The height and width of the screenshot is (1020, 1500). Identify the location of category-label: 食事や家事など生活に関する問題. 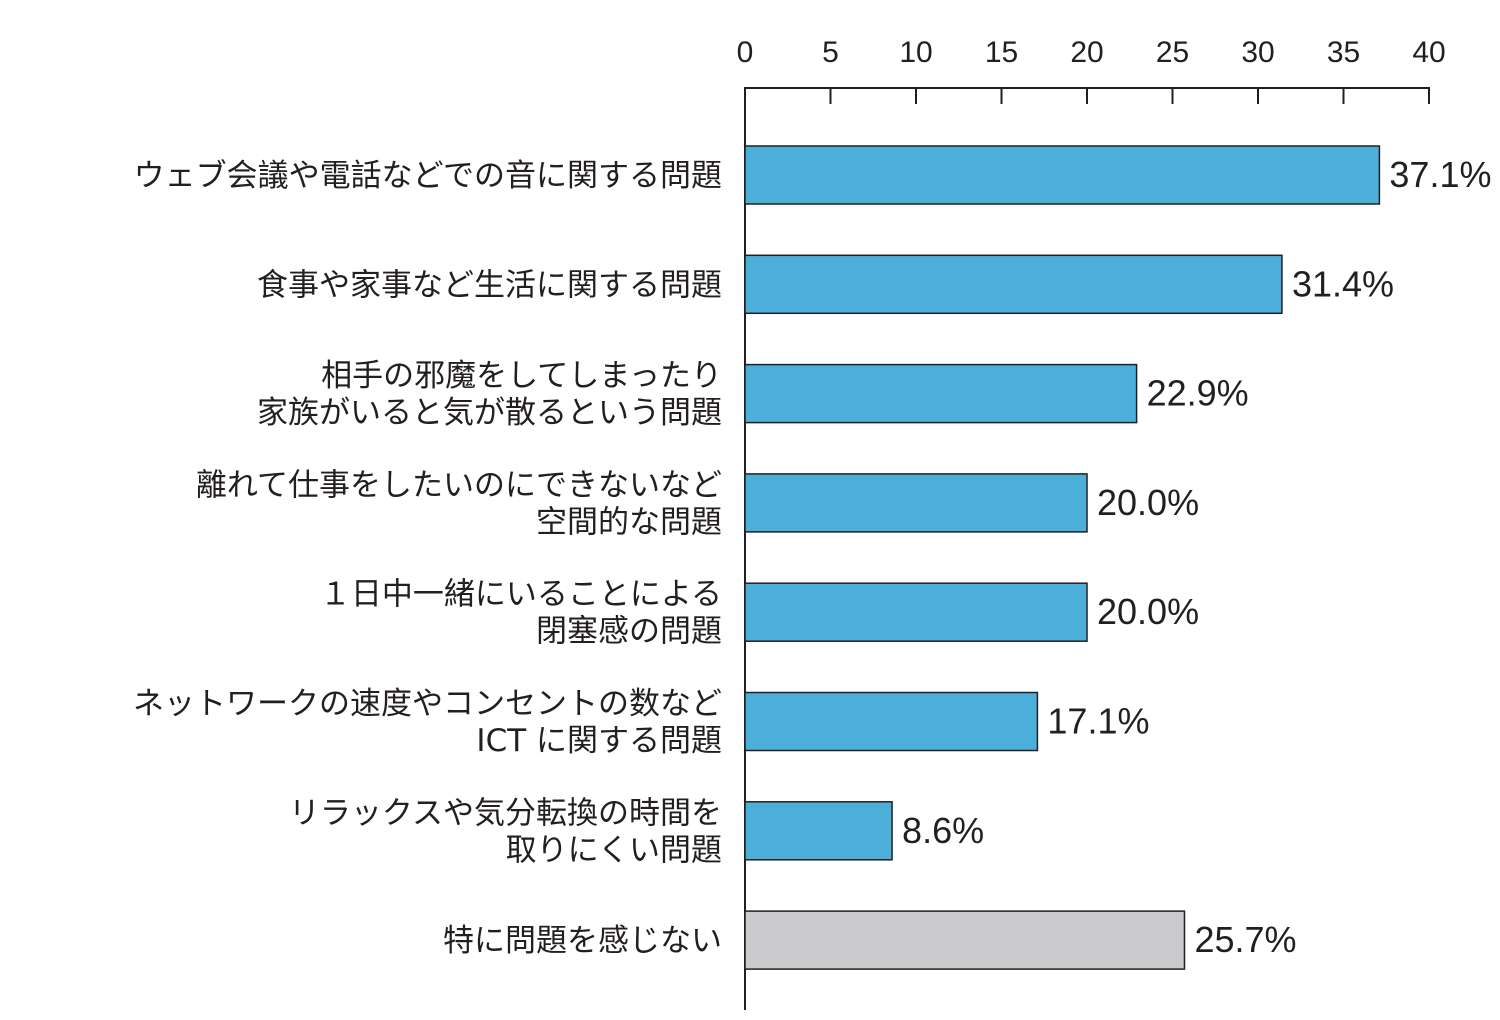
(489, 285).